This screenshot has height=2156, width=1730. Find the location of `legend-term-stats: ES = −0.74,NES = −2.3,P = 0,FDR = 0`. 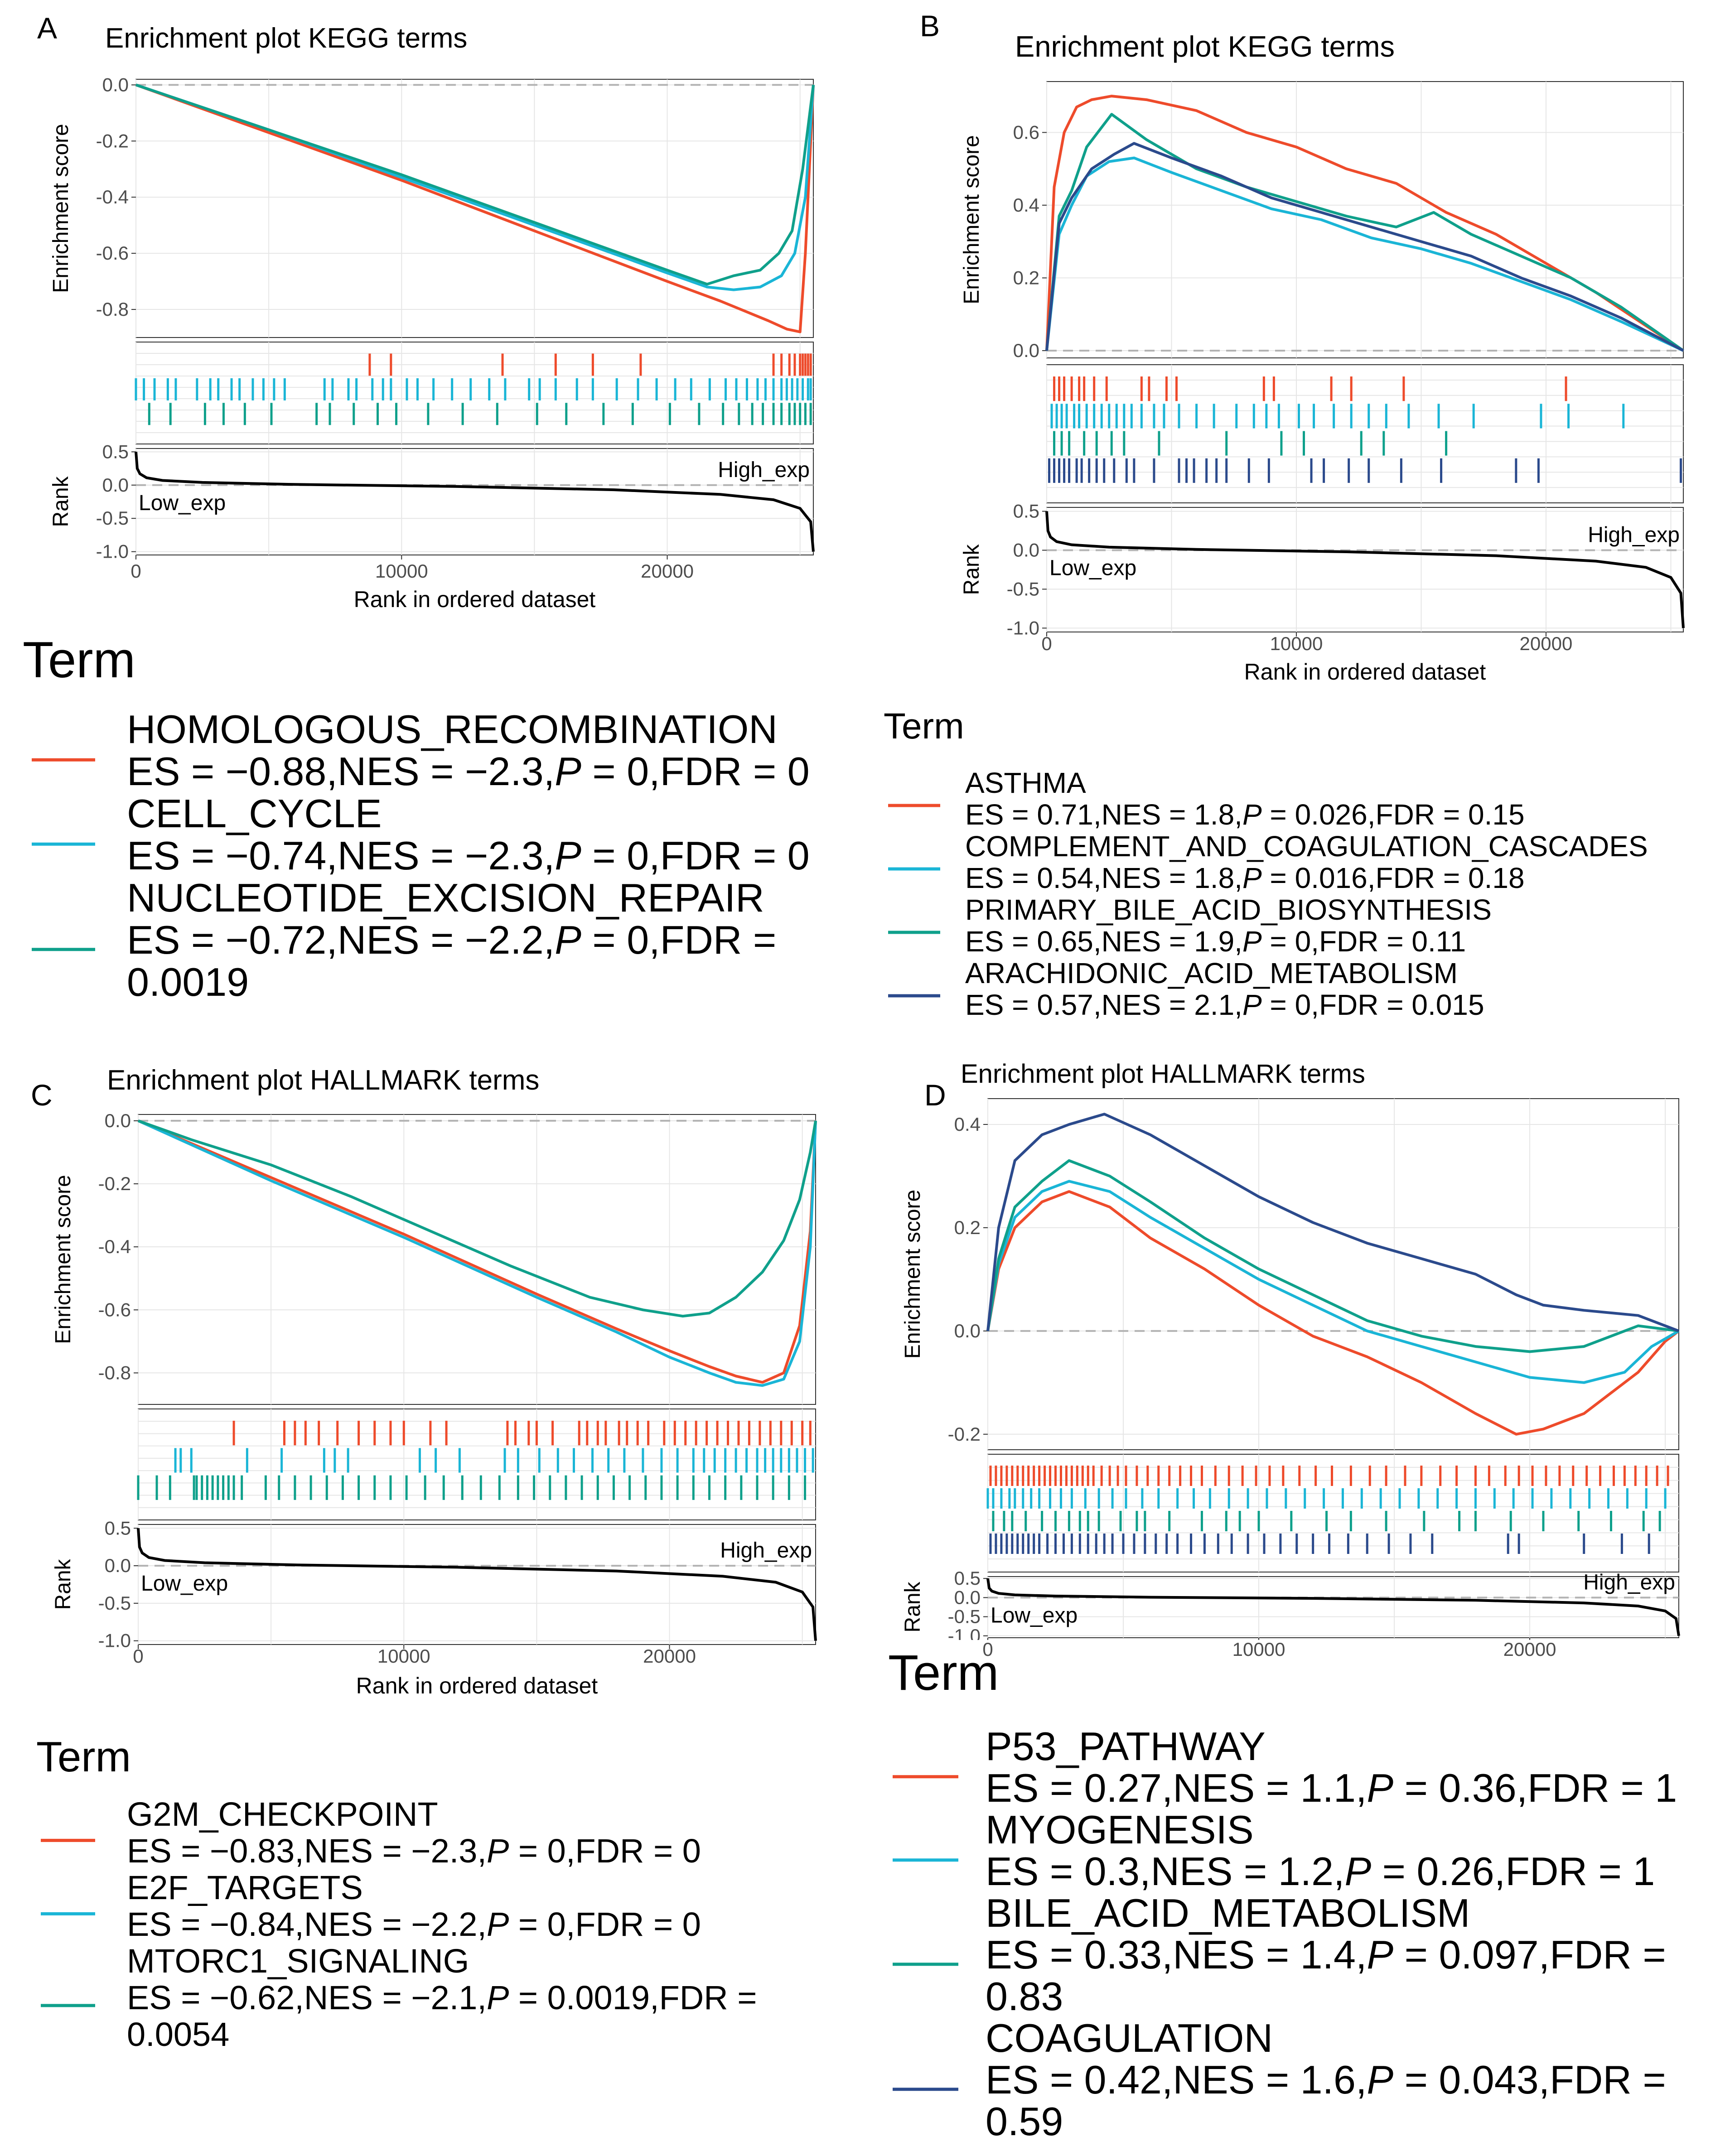

legend-term-stats: ES = −0.74,NES = −2.3,P = 0,FDR = 0 is located at coordinates (469, 855).